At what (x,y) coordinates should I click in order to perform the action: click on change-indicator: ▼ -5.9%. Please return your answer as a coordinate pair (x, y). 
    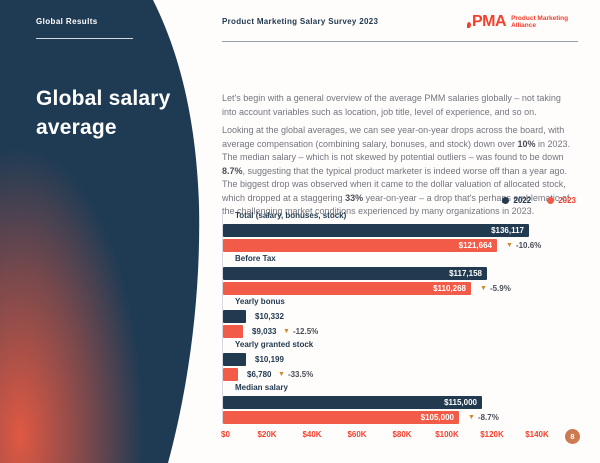
    Looking at the image, I should click on (495, 288).